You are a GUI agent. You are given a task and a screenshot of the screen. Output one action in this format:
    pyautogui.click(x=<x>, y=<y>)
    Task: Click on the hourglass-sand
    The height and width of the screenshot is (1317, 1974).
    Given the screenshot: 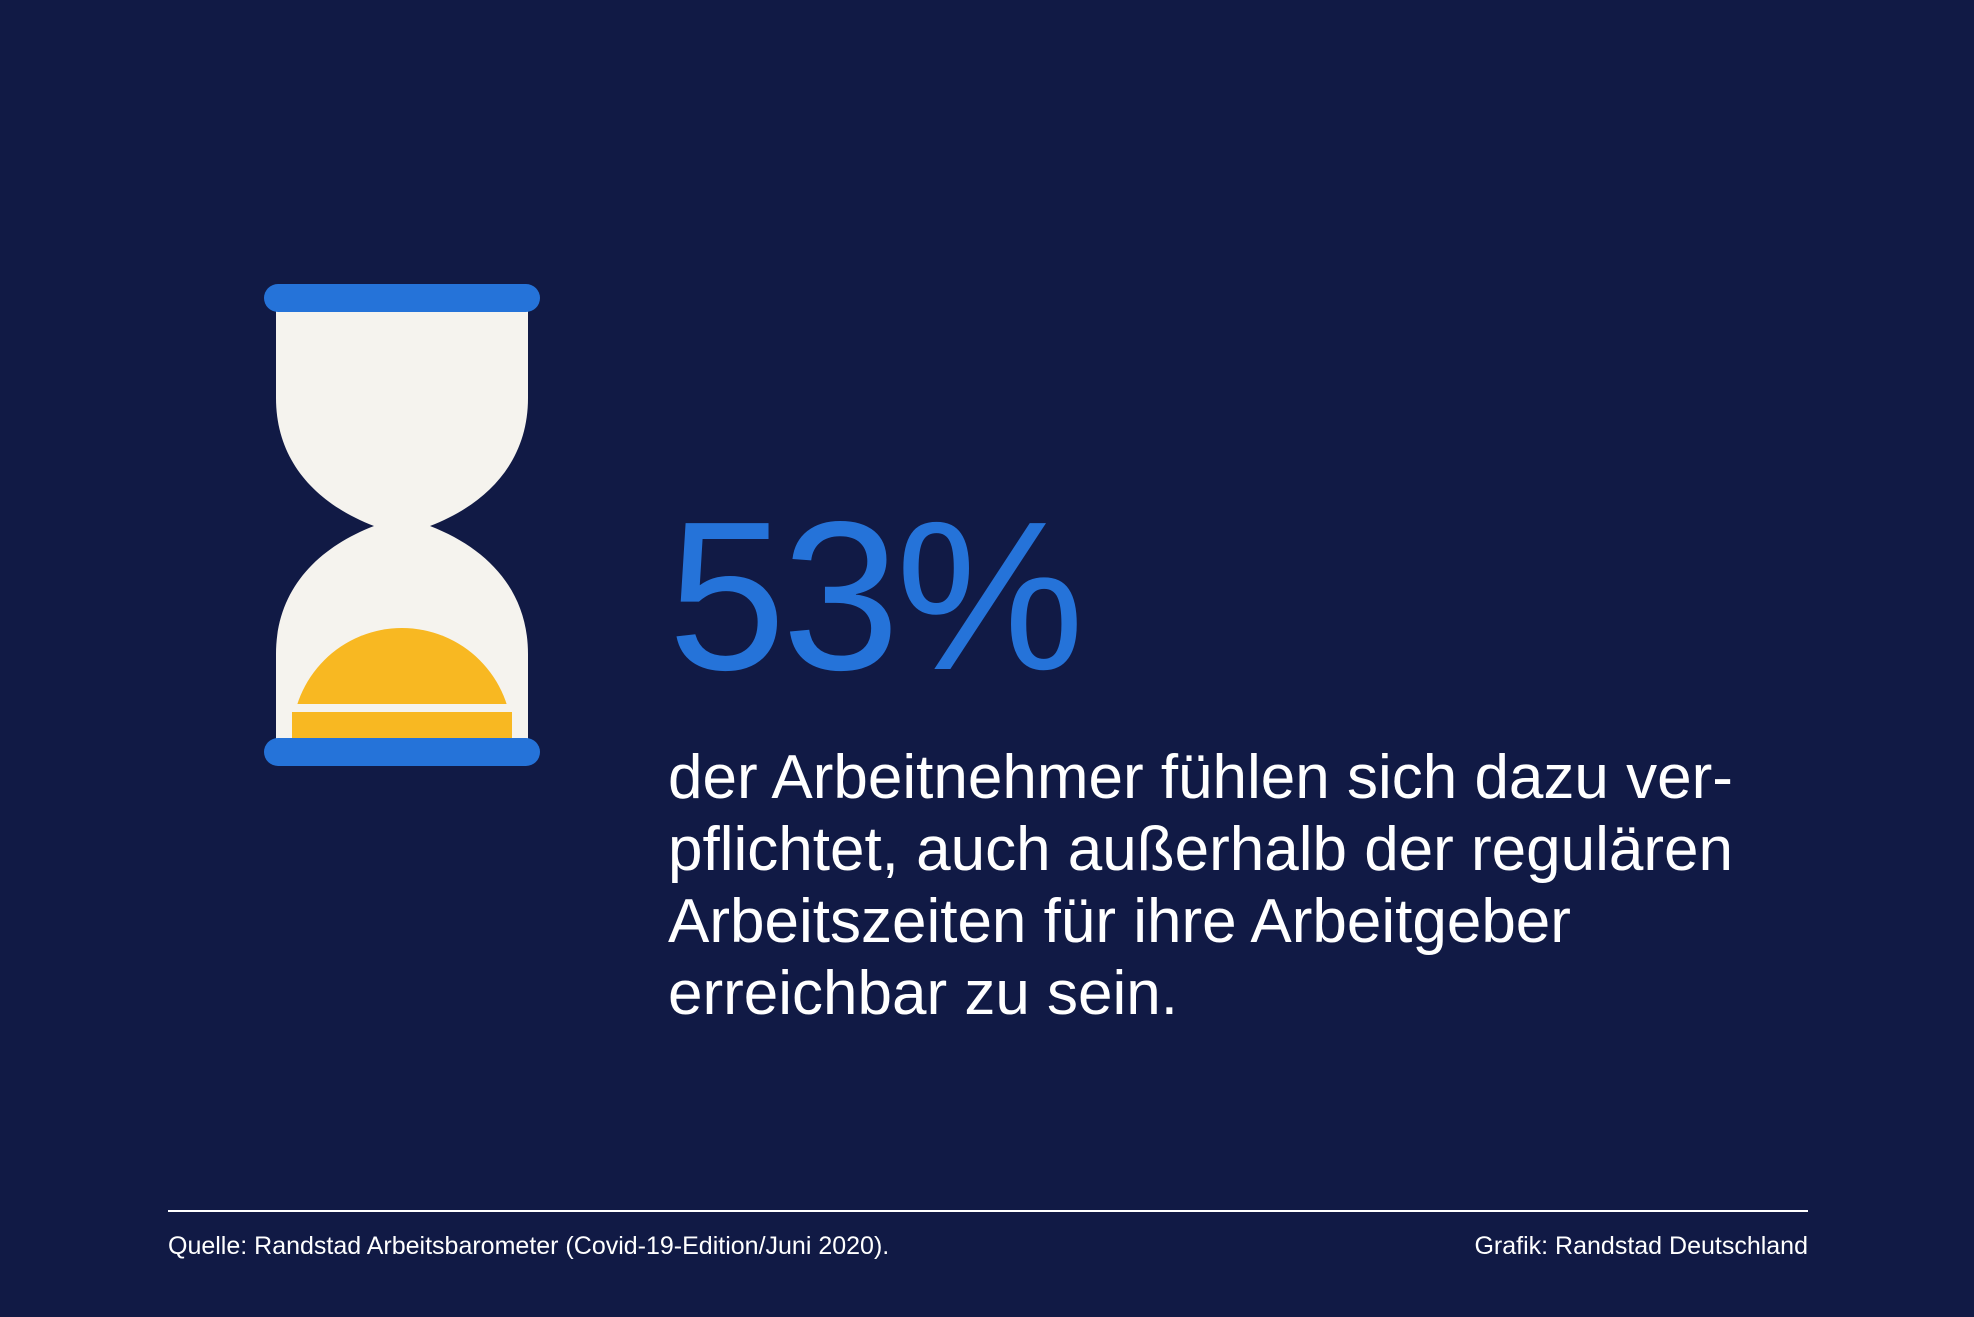 What is the action you would take?
    pyautogui.click(x=402, y=666)
    